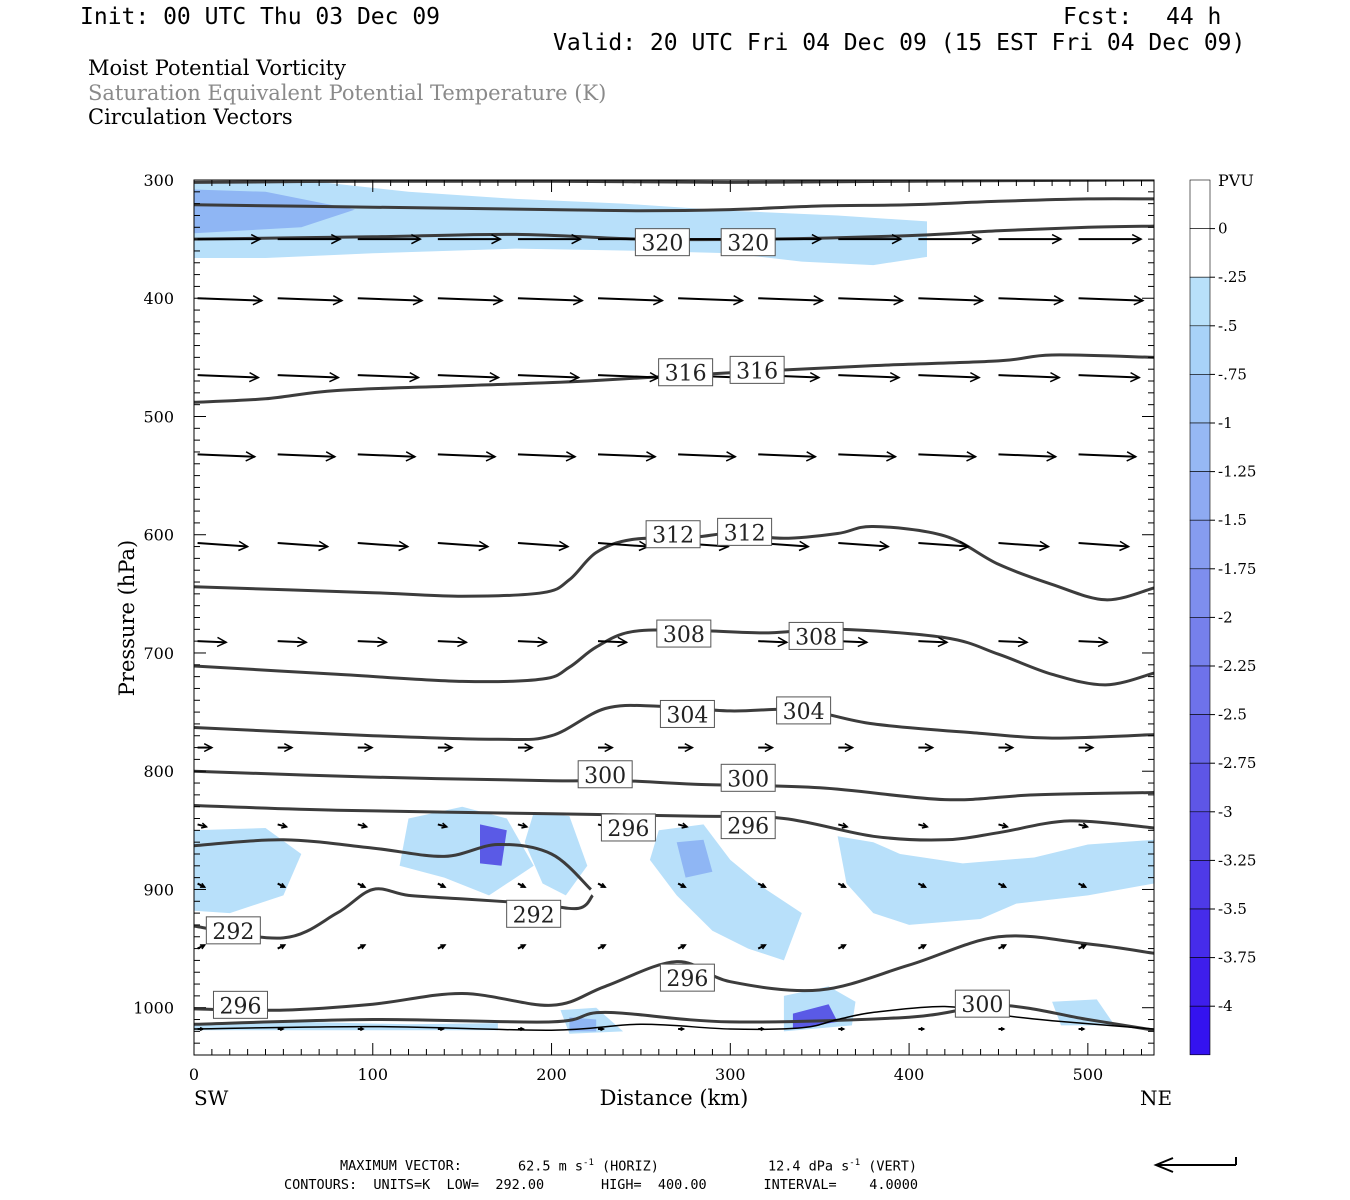 The image size is (1350, 1200). I want to click on pv-region, so click(556, 854).